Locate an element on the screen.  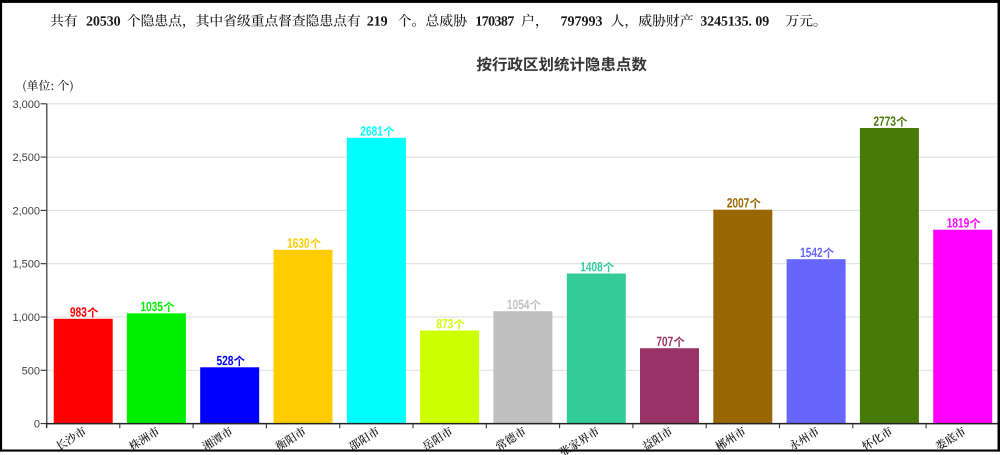
svg-text: 1,500 is located at coordinates (26, 265).